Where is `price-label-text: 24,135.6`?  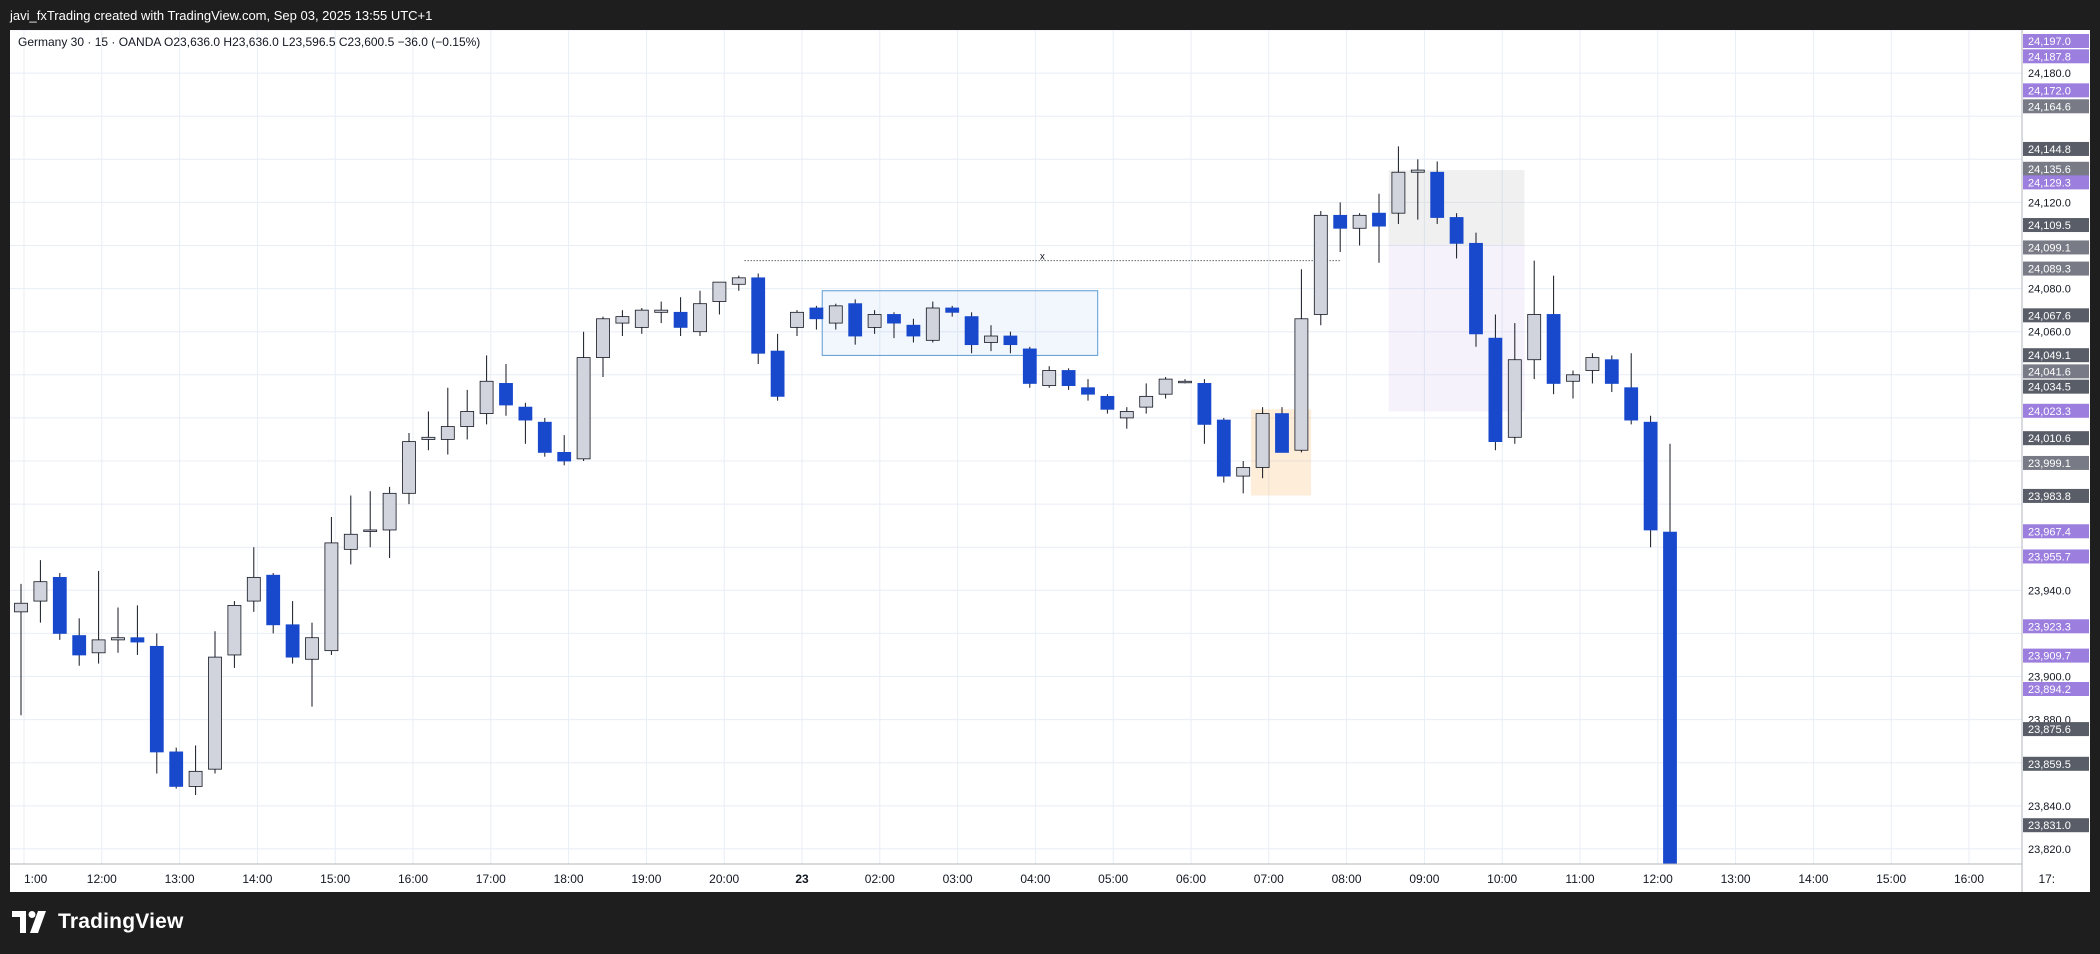 price-label-text: 24,135.6 is located at coordinates (2049, 170).